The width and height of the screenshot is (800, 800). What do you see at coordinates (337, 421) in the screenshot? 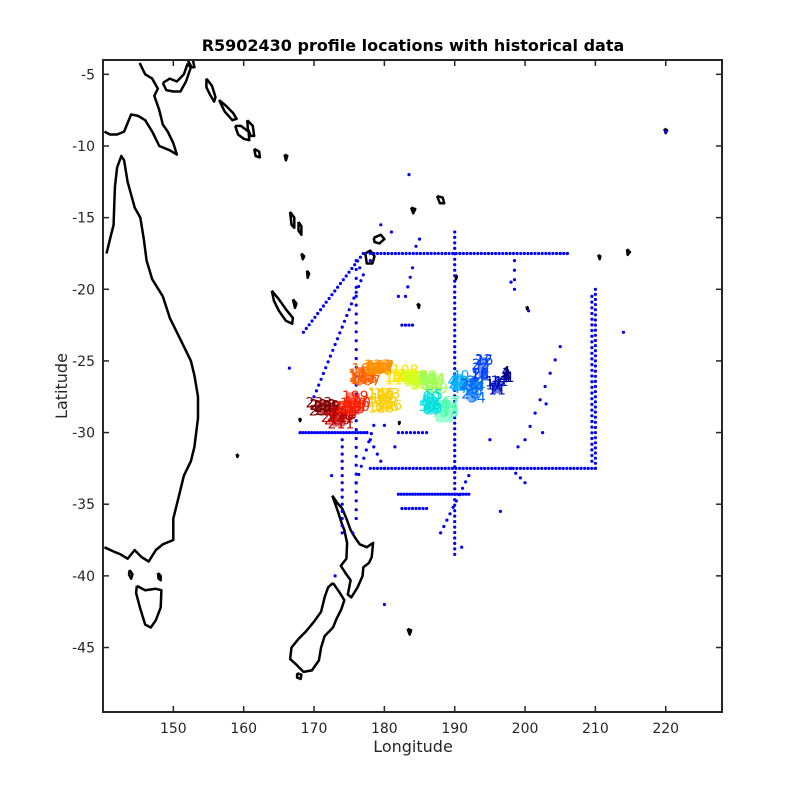
I see `profile-number-label: 220` at bounding box center [337, 421].